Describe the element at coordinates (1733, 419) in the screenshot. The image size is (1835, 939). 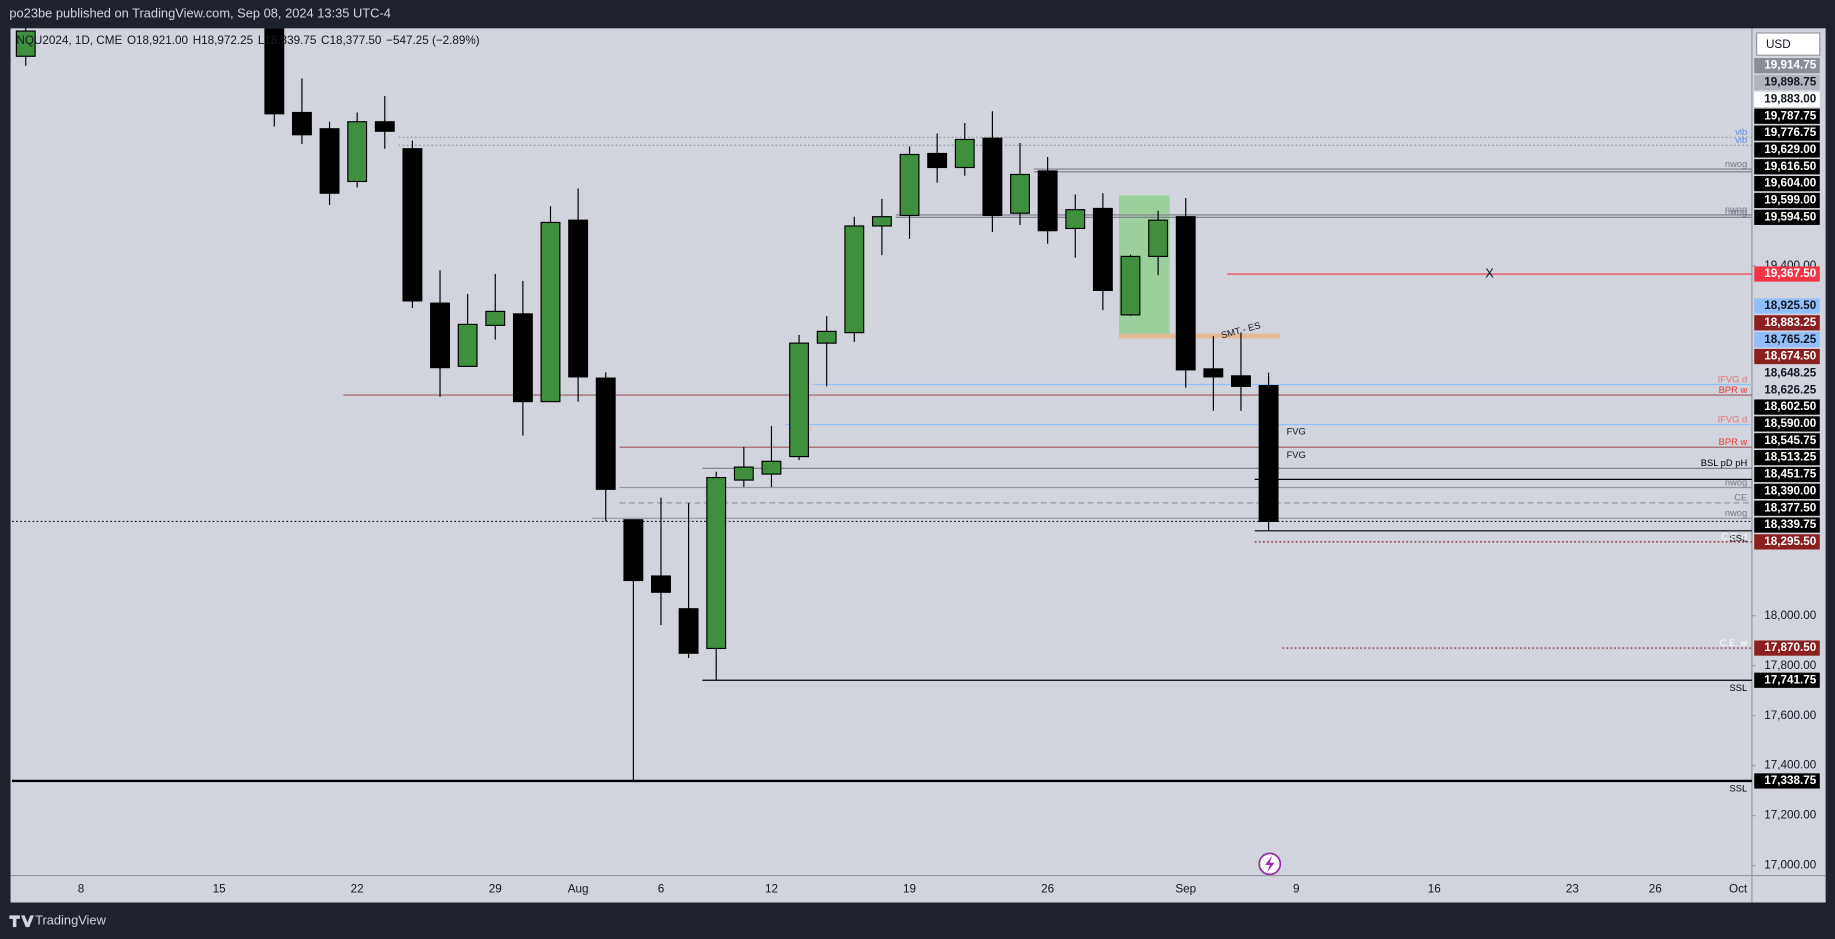
I see `level-label: IFVG d` at that location.